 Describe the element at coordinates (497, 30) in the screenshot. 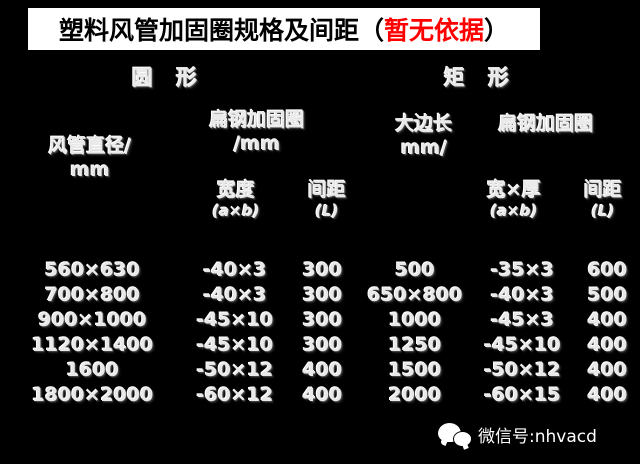

I see `title-tail: ）` at that location.